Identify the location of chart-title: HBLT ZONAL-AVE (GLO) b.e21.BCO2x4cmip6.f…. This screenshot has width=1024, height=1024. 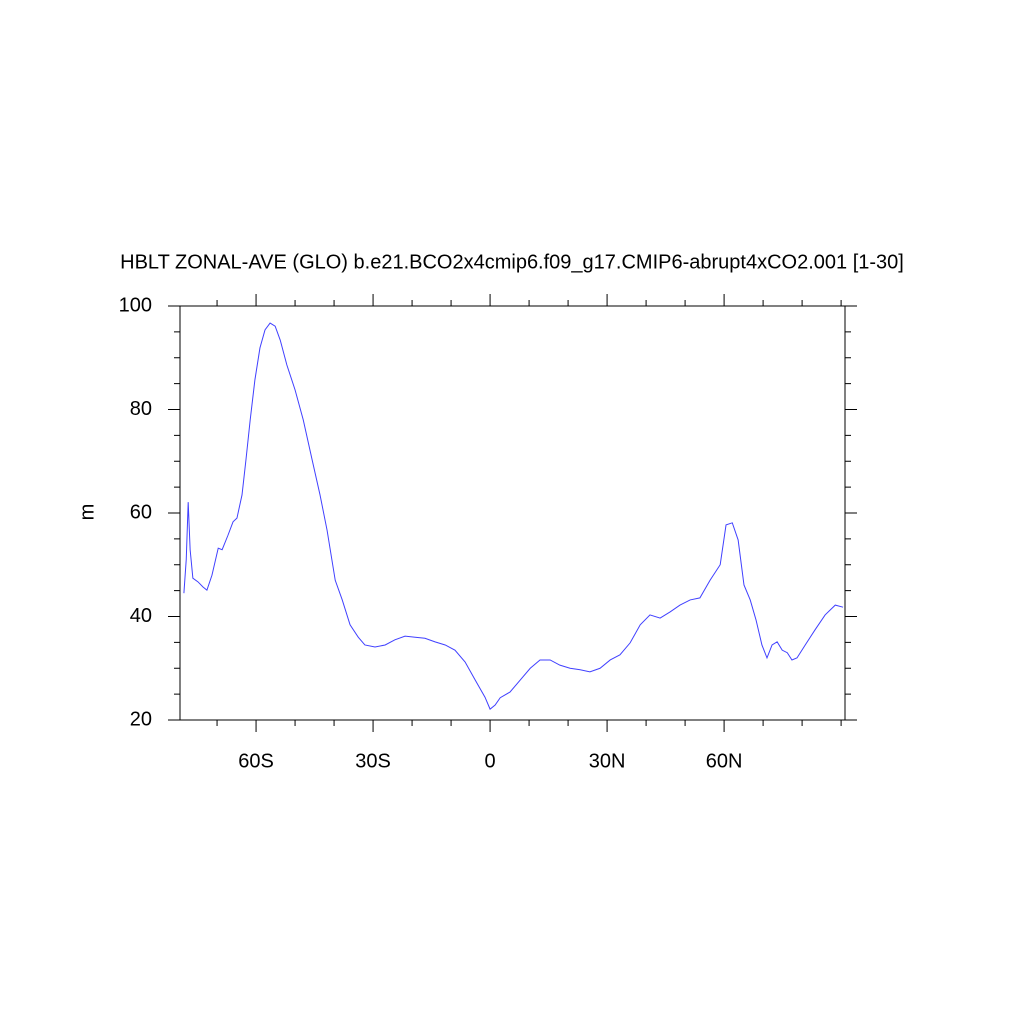
(512, 262).